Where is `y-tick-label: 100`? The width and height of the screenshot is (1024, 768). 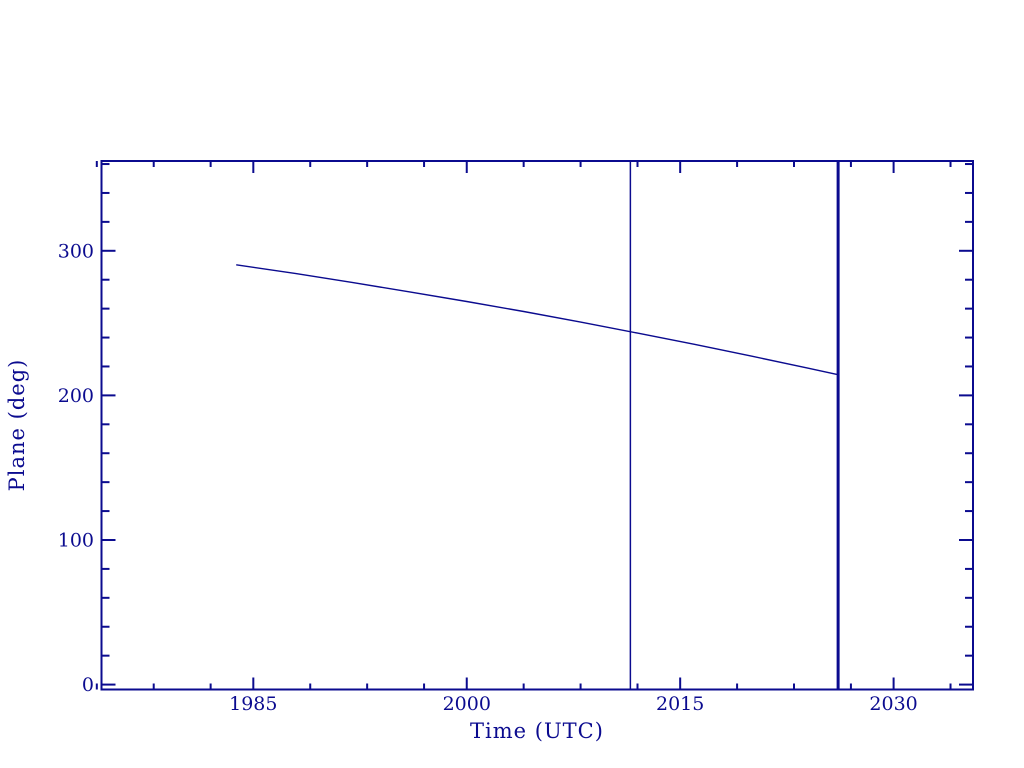
y-tick-label: 100 is located at coordinates (76, 540).